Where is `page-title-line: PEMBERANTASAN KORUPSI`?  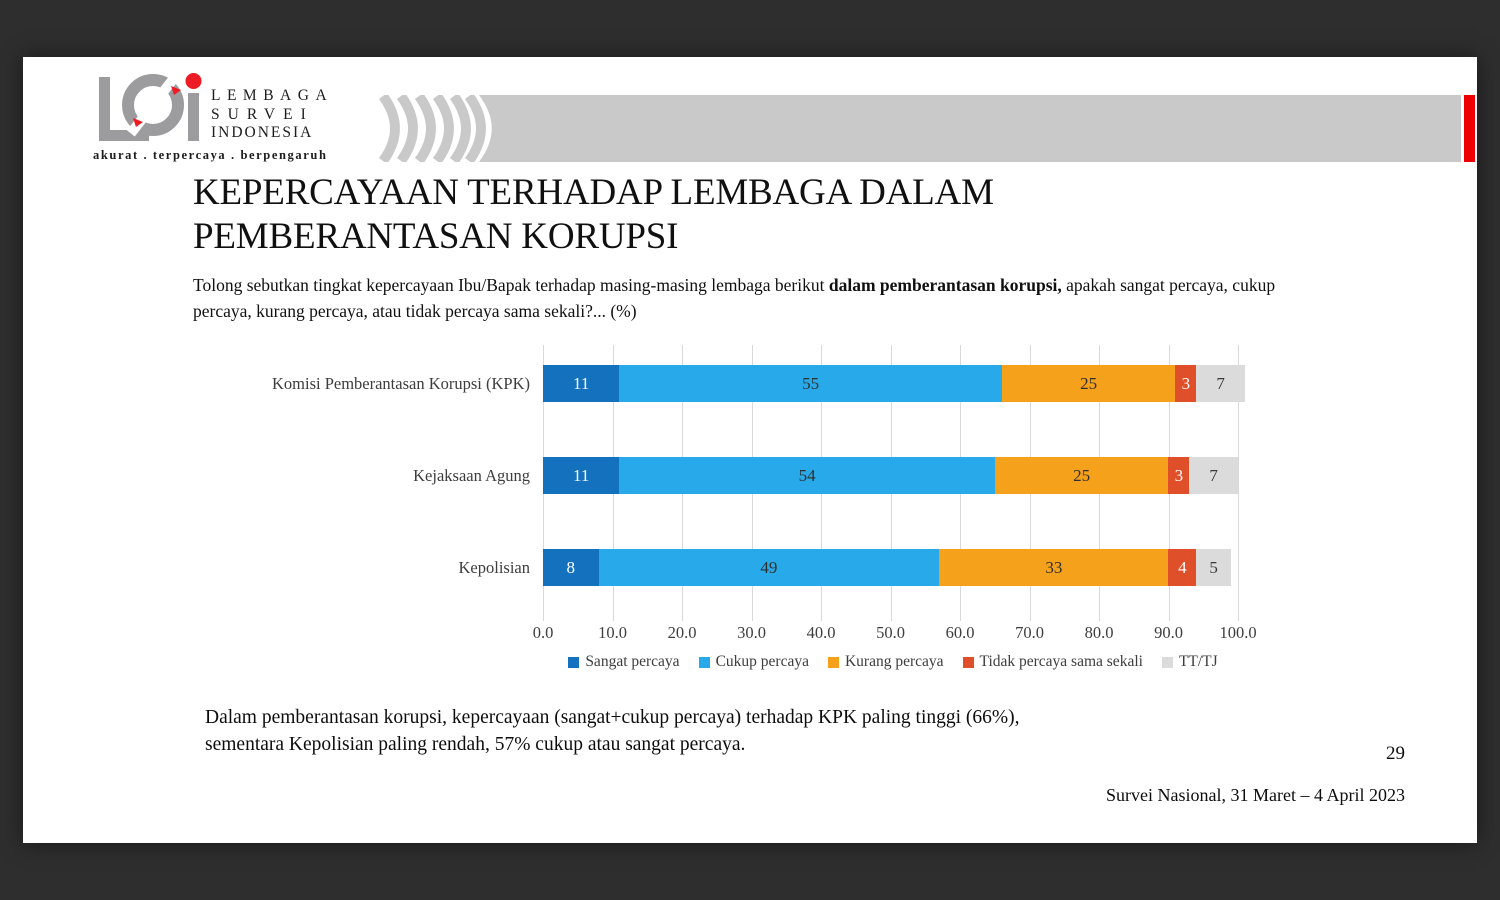 page-title-line: PEMBERANTASAN KORUPSI is located at coordinates (436, 236).